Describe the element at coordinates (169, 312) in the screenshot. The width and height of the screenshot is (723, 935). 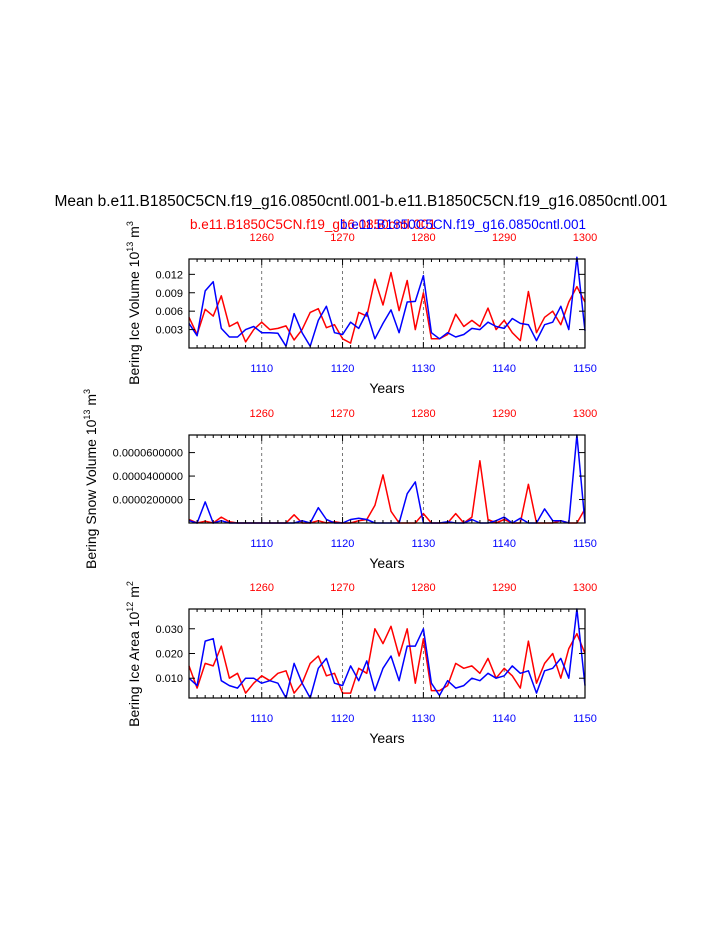
I see `y-tick-label: 0.006` at that location.